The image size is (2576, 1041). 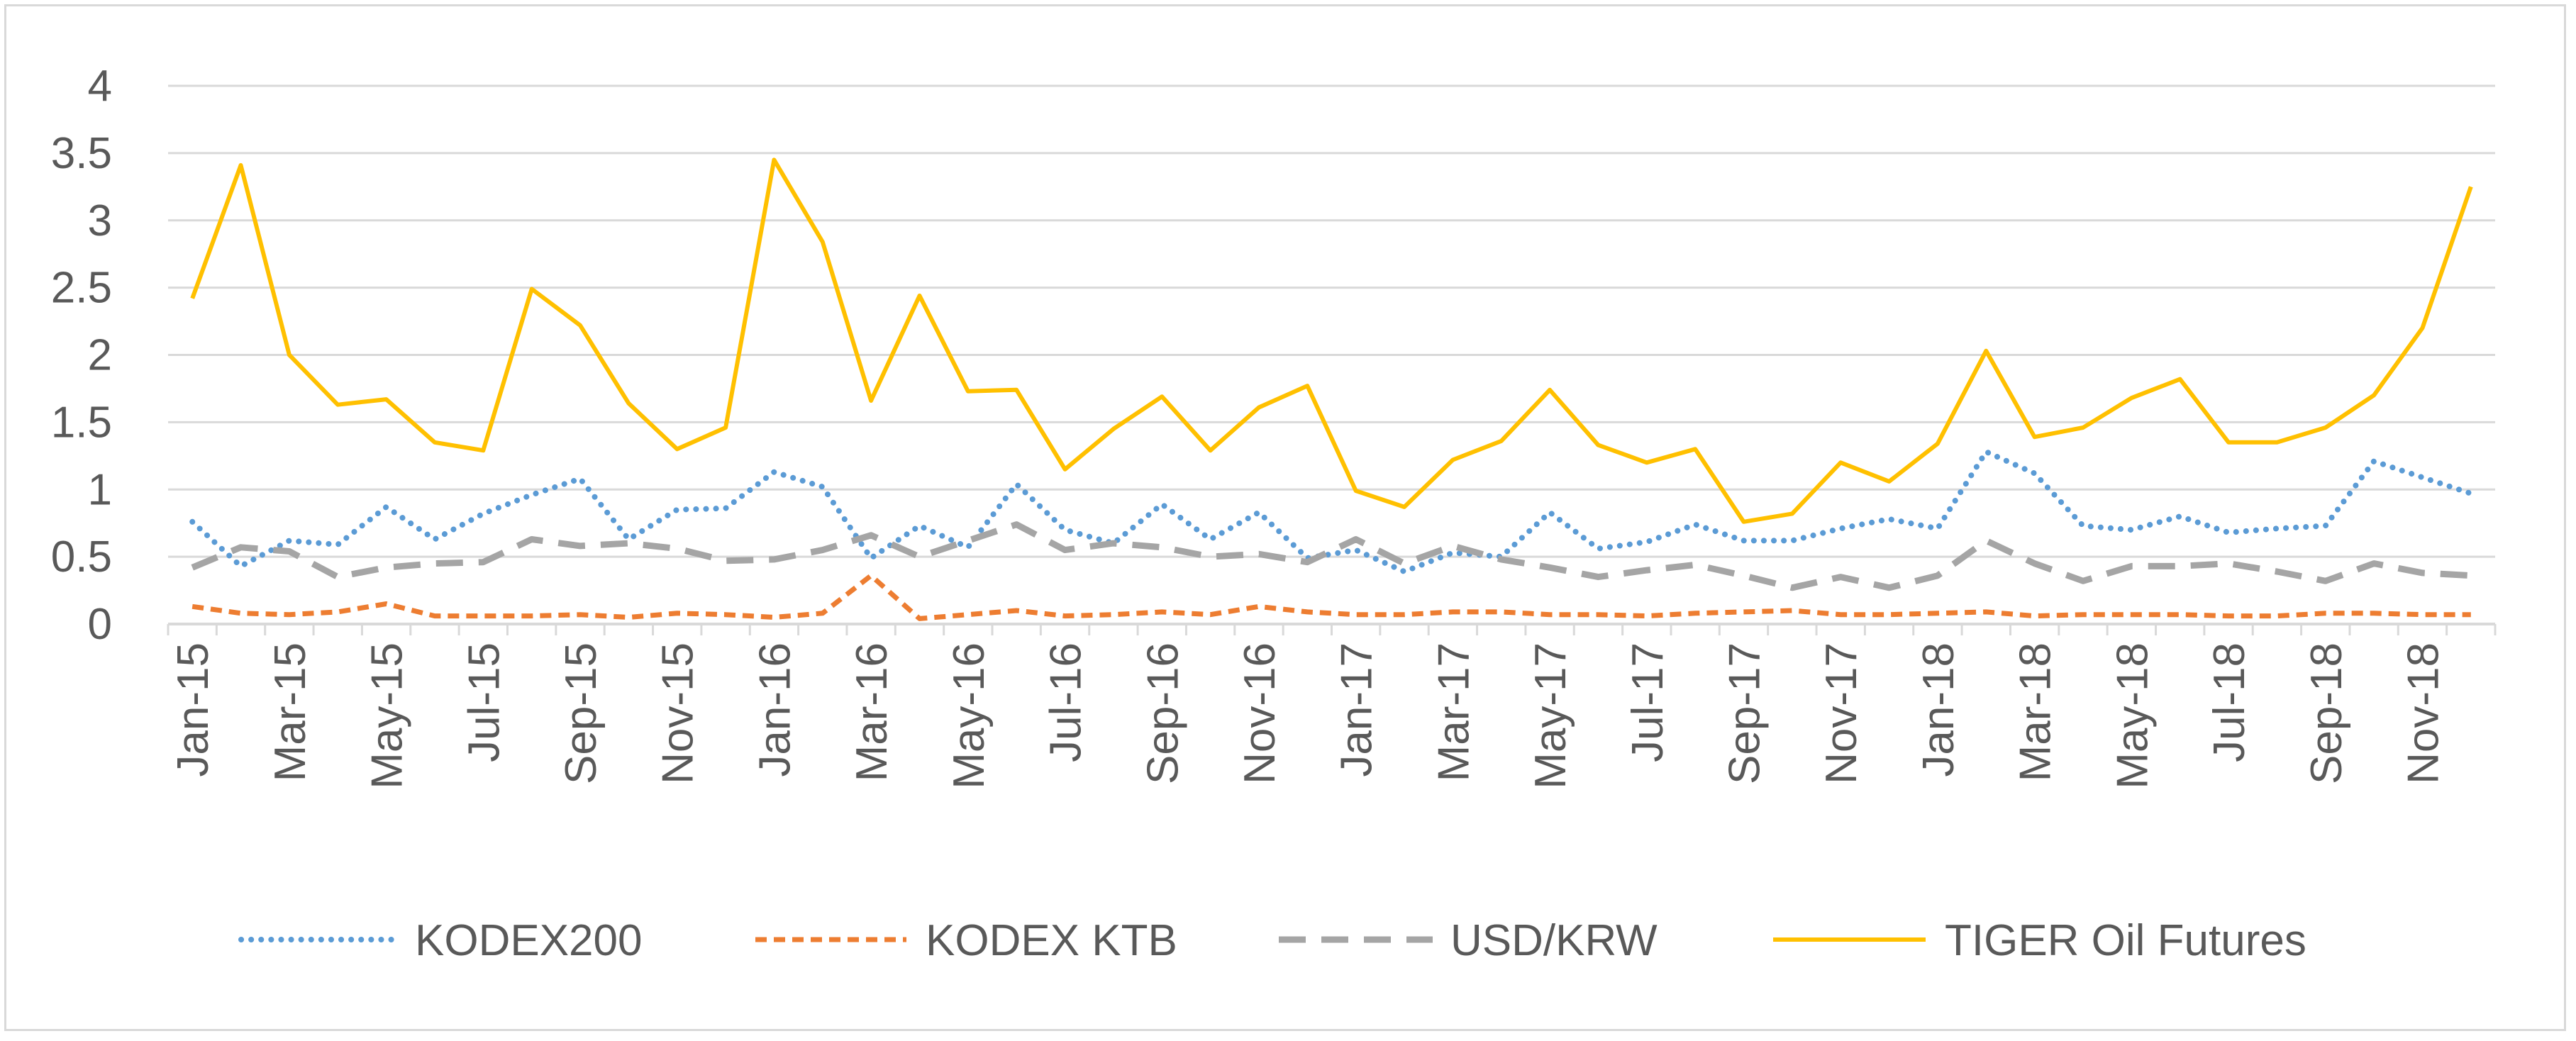 I want to click on x-tick-label: May-15, so click(x=388, y=715).